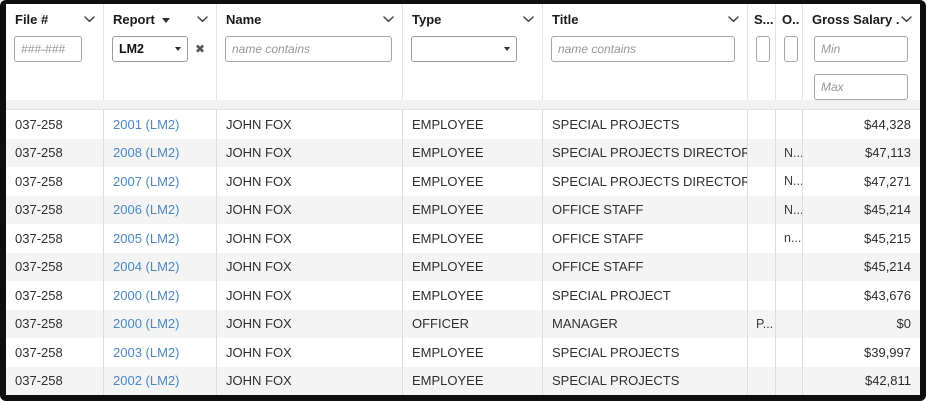 The width and height of the screenshot is (926, 401). What do you see at coordinates (645, 124) in the screenshot?
I see `cell-title: SPECIAL PROJECTS` at bounding box center [645, 124].